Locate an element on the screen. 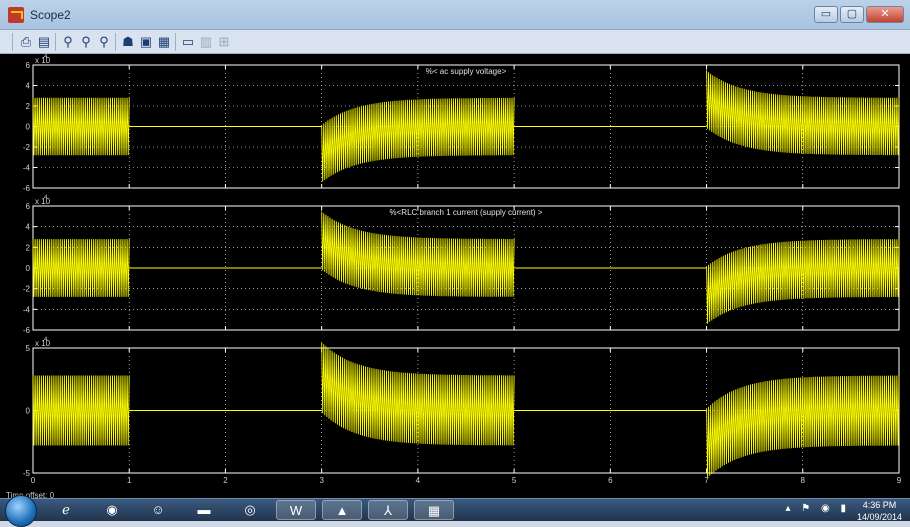  clock-date: 14/09/2014 is located at coordinates (879, 517).